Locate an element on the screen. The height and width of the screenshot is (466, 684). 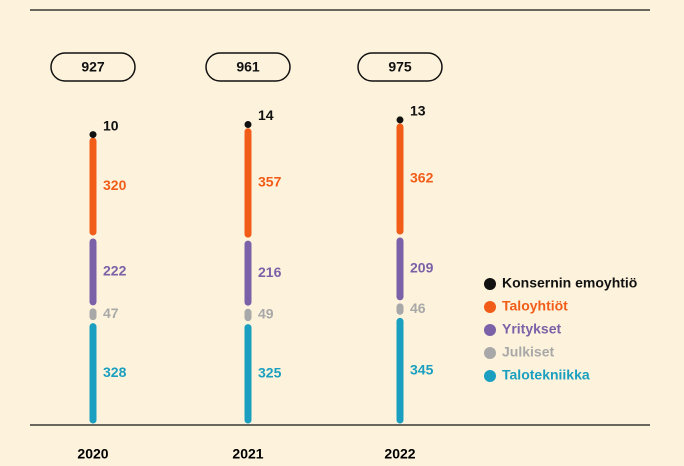
value-label: 328 is located at coordinates (115, 372).